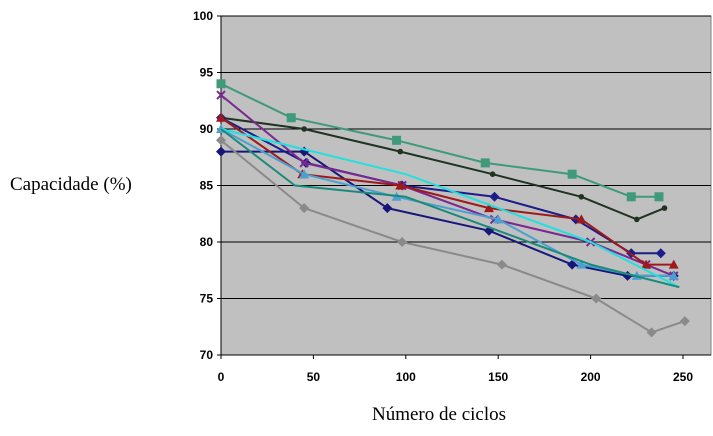 Image resolution: width=713 pixels, height=436 pixels. What do you see at coordinates (207, 242) in the screenshot?
I see `y-tick-label-80: 80` at bounding box center [207, 242].